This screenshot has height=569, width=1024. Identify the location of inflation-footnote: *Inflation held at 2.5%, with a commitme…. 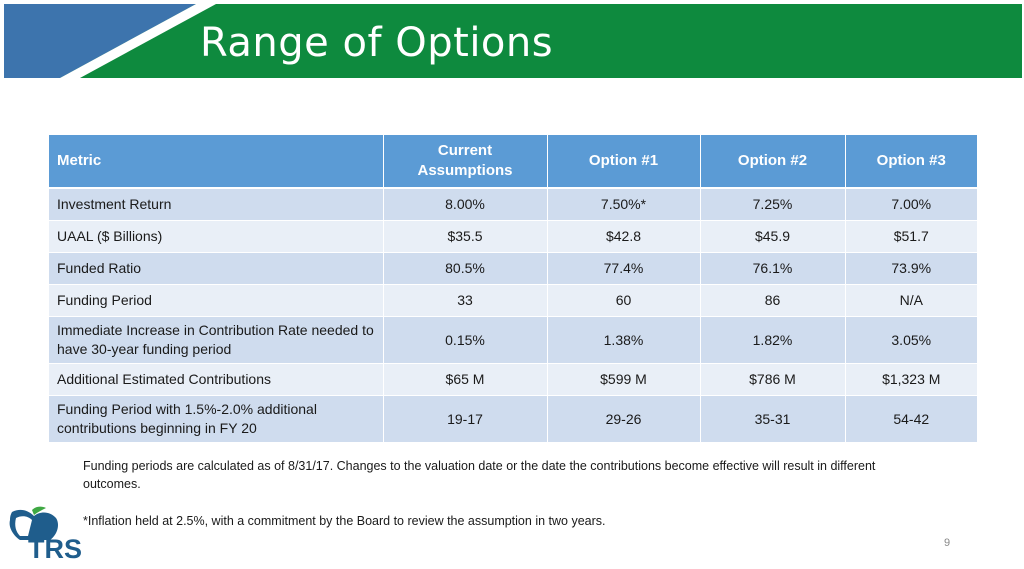
(344, 521).